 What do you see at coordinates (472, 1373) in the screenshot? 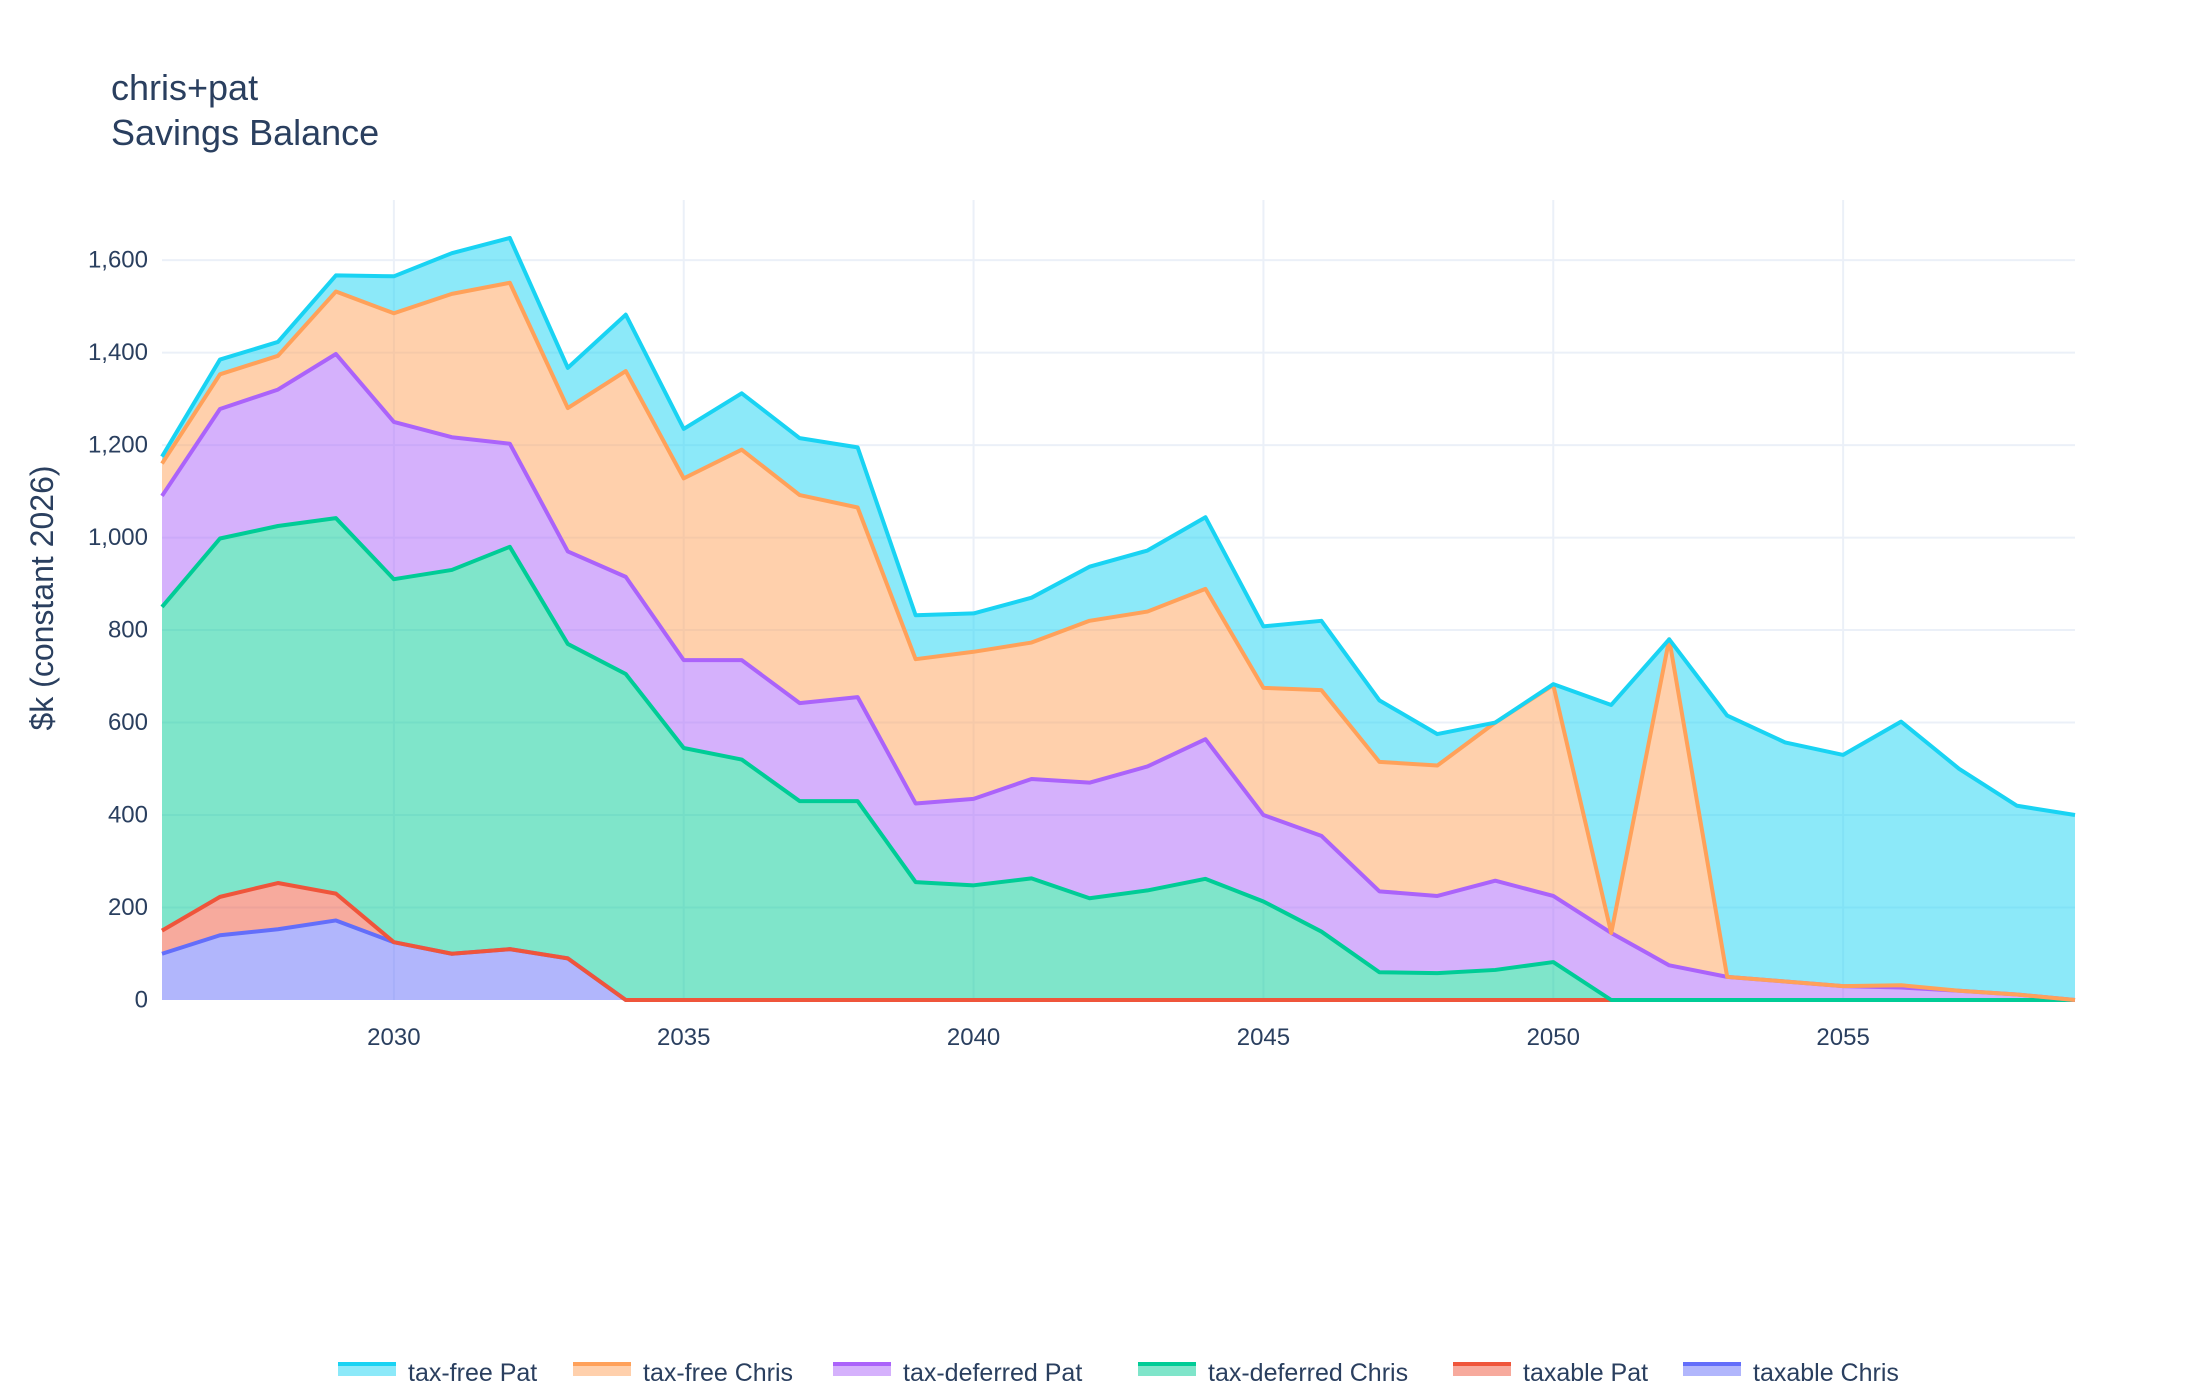
I see `legend-label: tax-free Pat` at bounding box center [472, 1373].